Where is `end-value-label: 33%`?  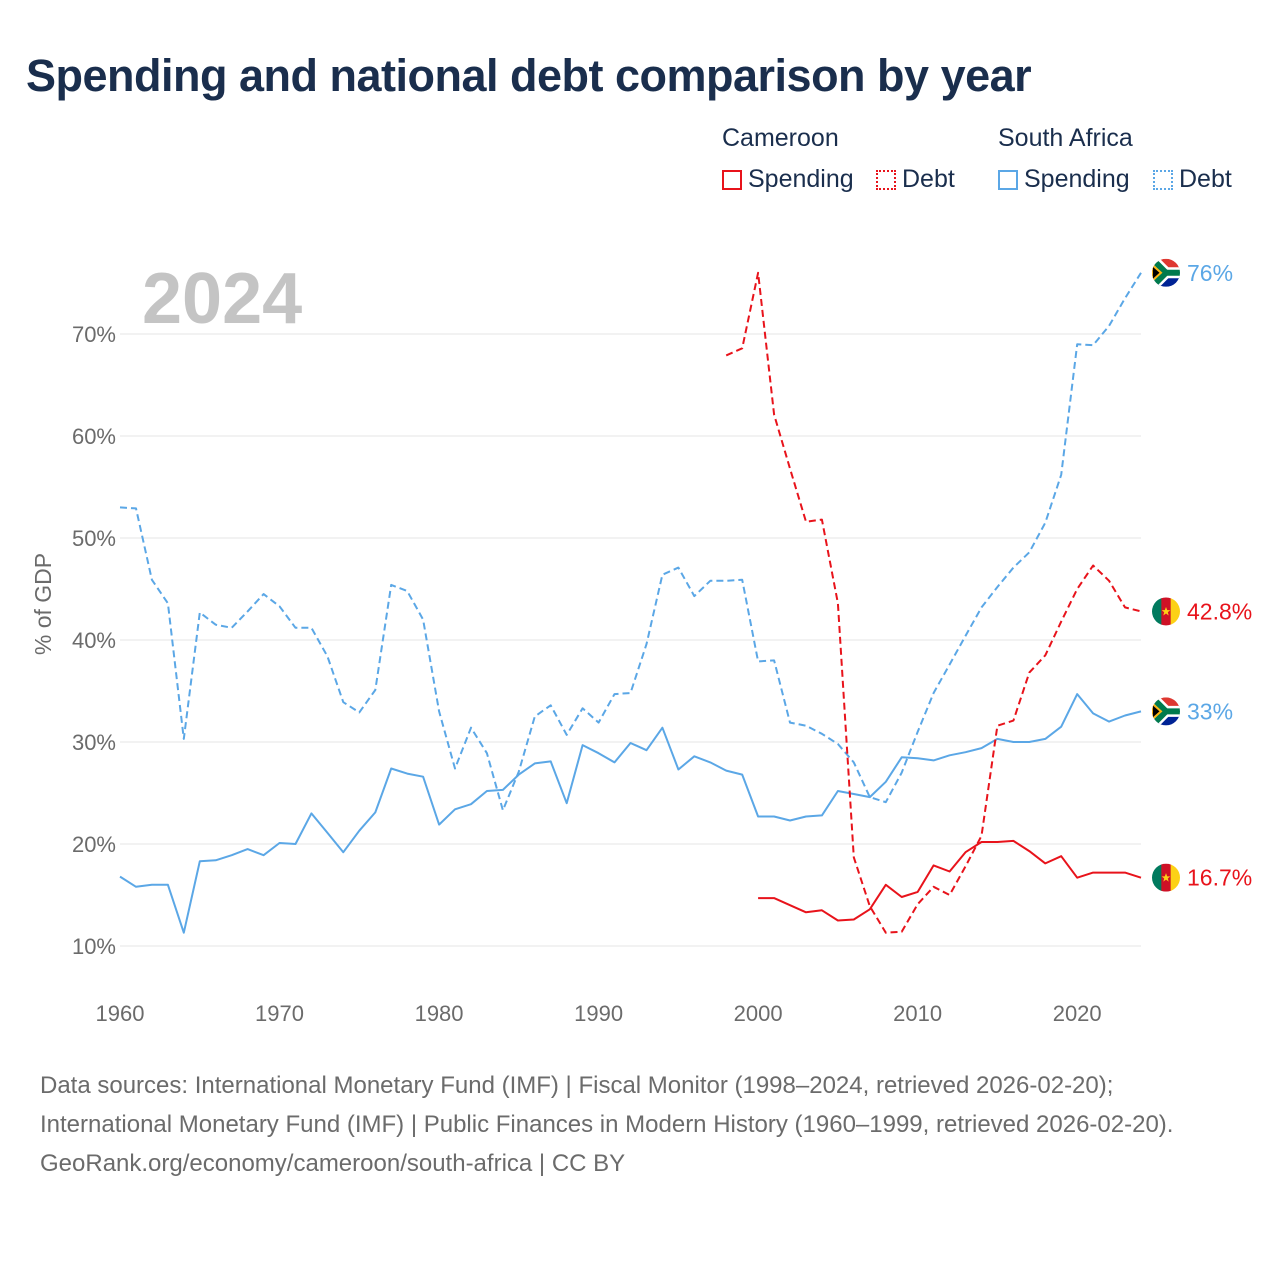
end-value-label: 33% is located at coordinates (1210, 711).